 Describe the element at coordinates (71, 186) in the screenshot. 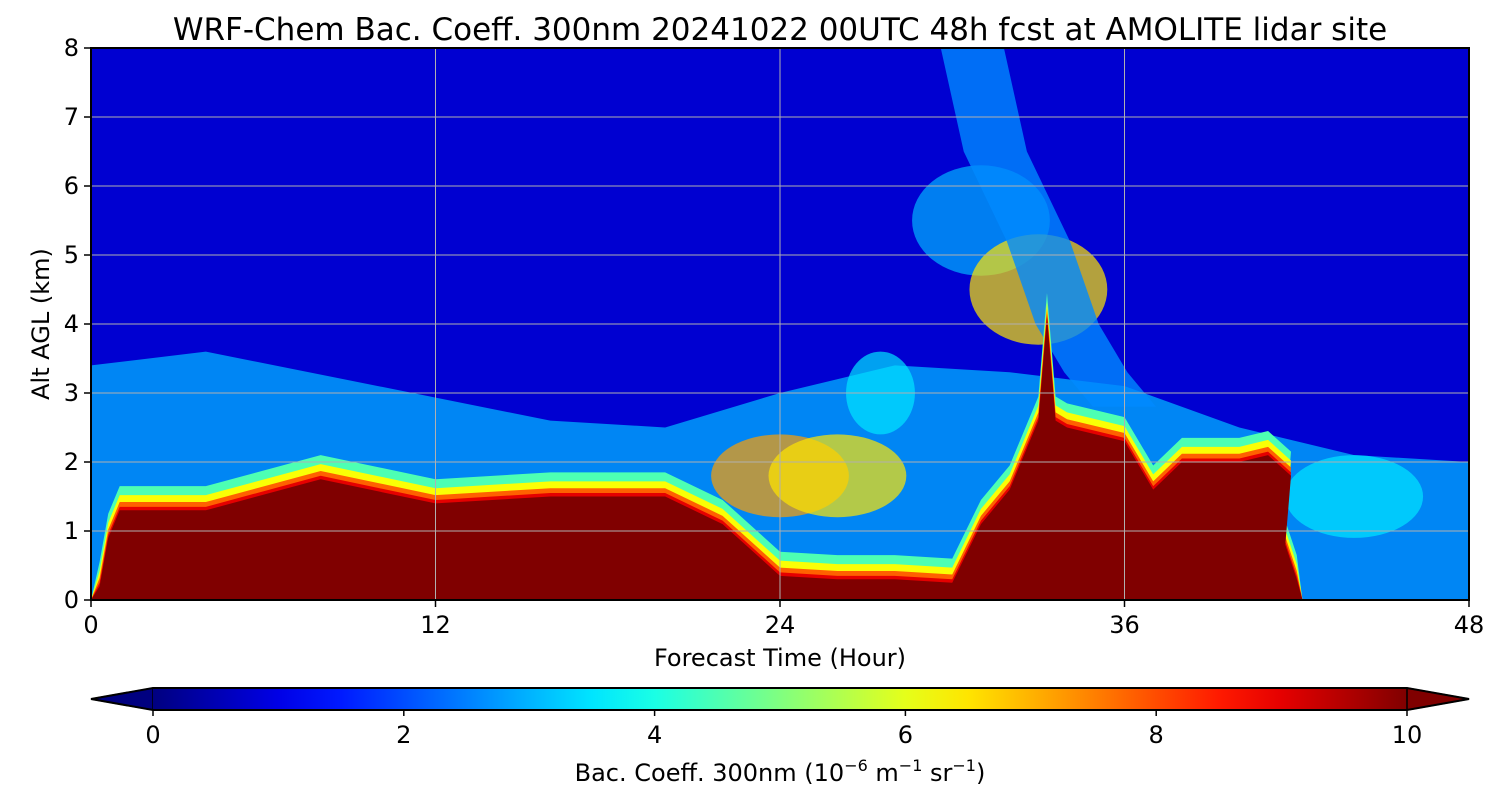

I see `y-tick-label: 6` at that location.